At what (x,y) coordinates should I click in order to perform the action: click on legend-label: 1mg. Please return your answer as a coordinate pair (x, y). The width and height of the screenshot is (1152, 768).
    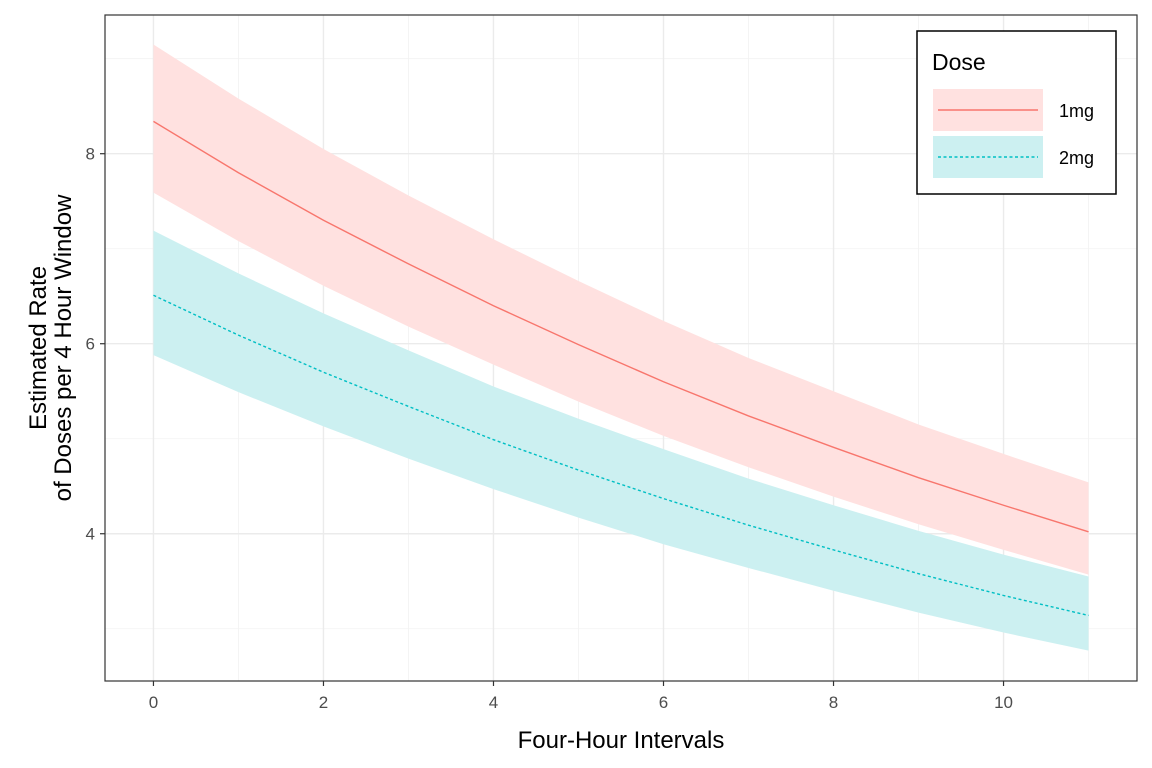
    Looking at the image, I should click on (1076, 111).